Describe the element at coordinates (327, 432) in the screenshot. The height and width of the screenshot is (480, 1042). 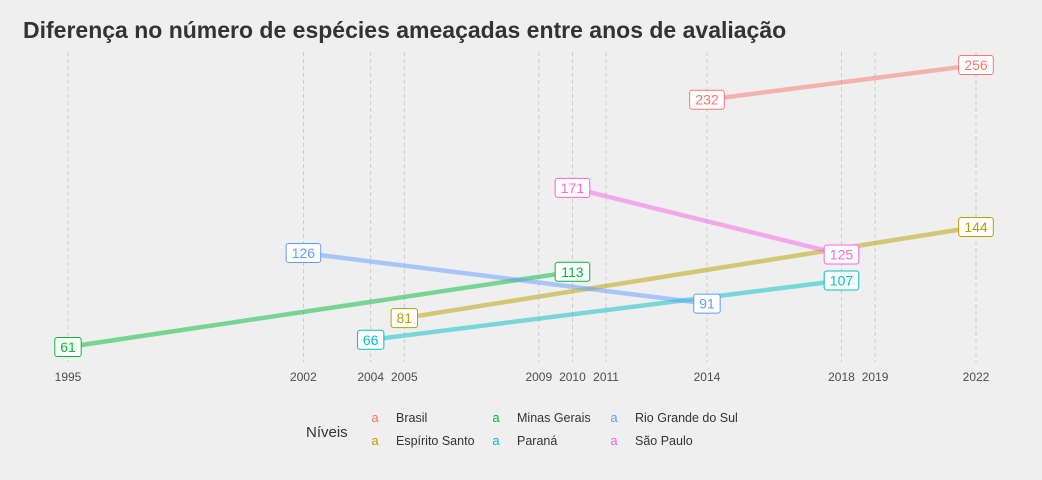
I see `legend-title: Níveis` at that location.